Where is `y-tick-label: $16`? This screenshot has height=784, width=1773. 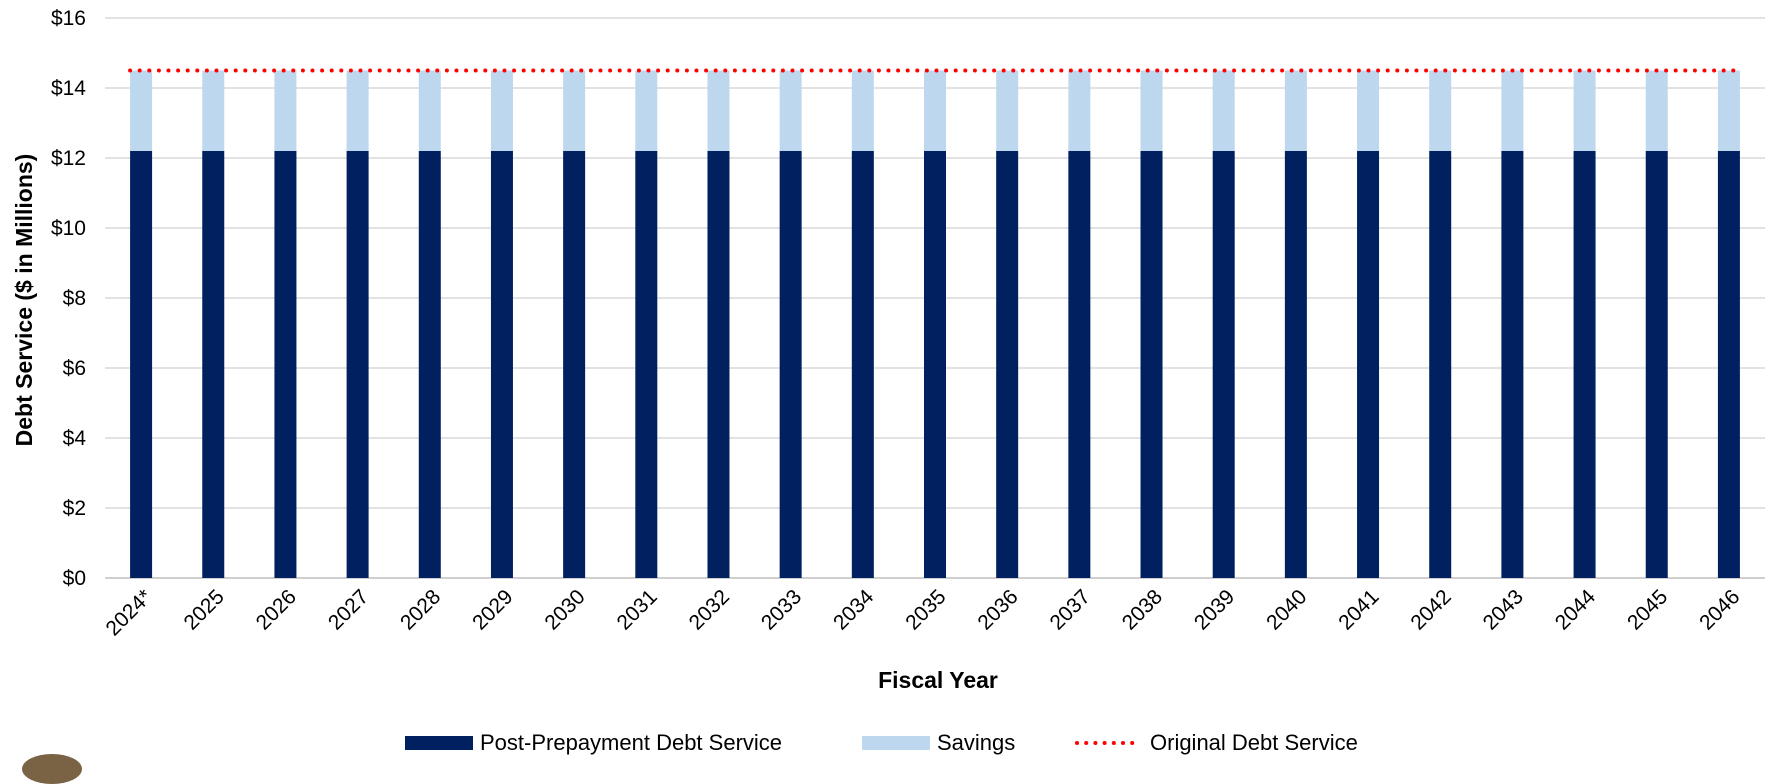 y-tick-label: $16 is located at coordinates (68, 18).